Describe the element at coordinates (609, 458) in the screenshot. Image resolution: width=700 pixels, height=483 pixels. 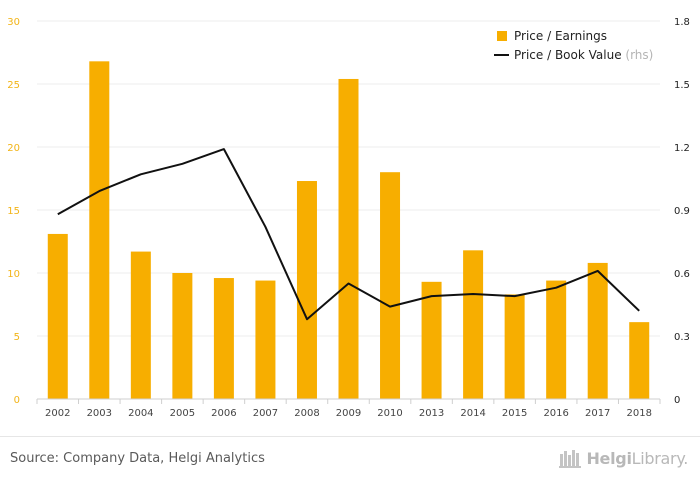
I see `logo-text-bold: Helgi` at that location.